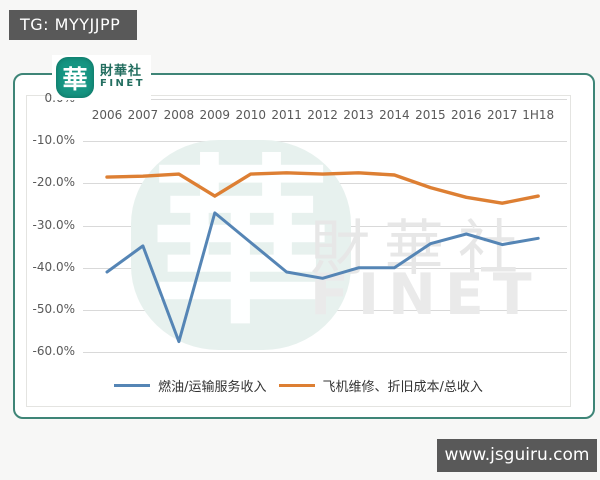 Image resolution: width=600 pixels, height=480 pixels. I want to click on x-tick-label: 2009, so click(215, 115).